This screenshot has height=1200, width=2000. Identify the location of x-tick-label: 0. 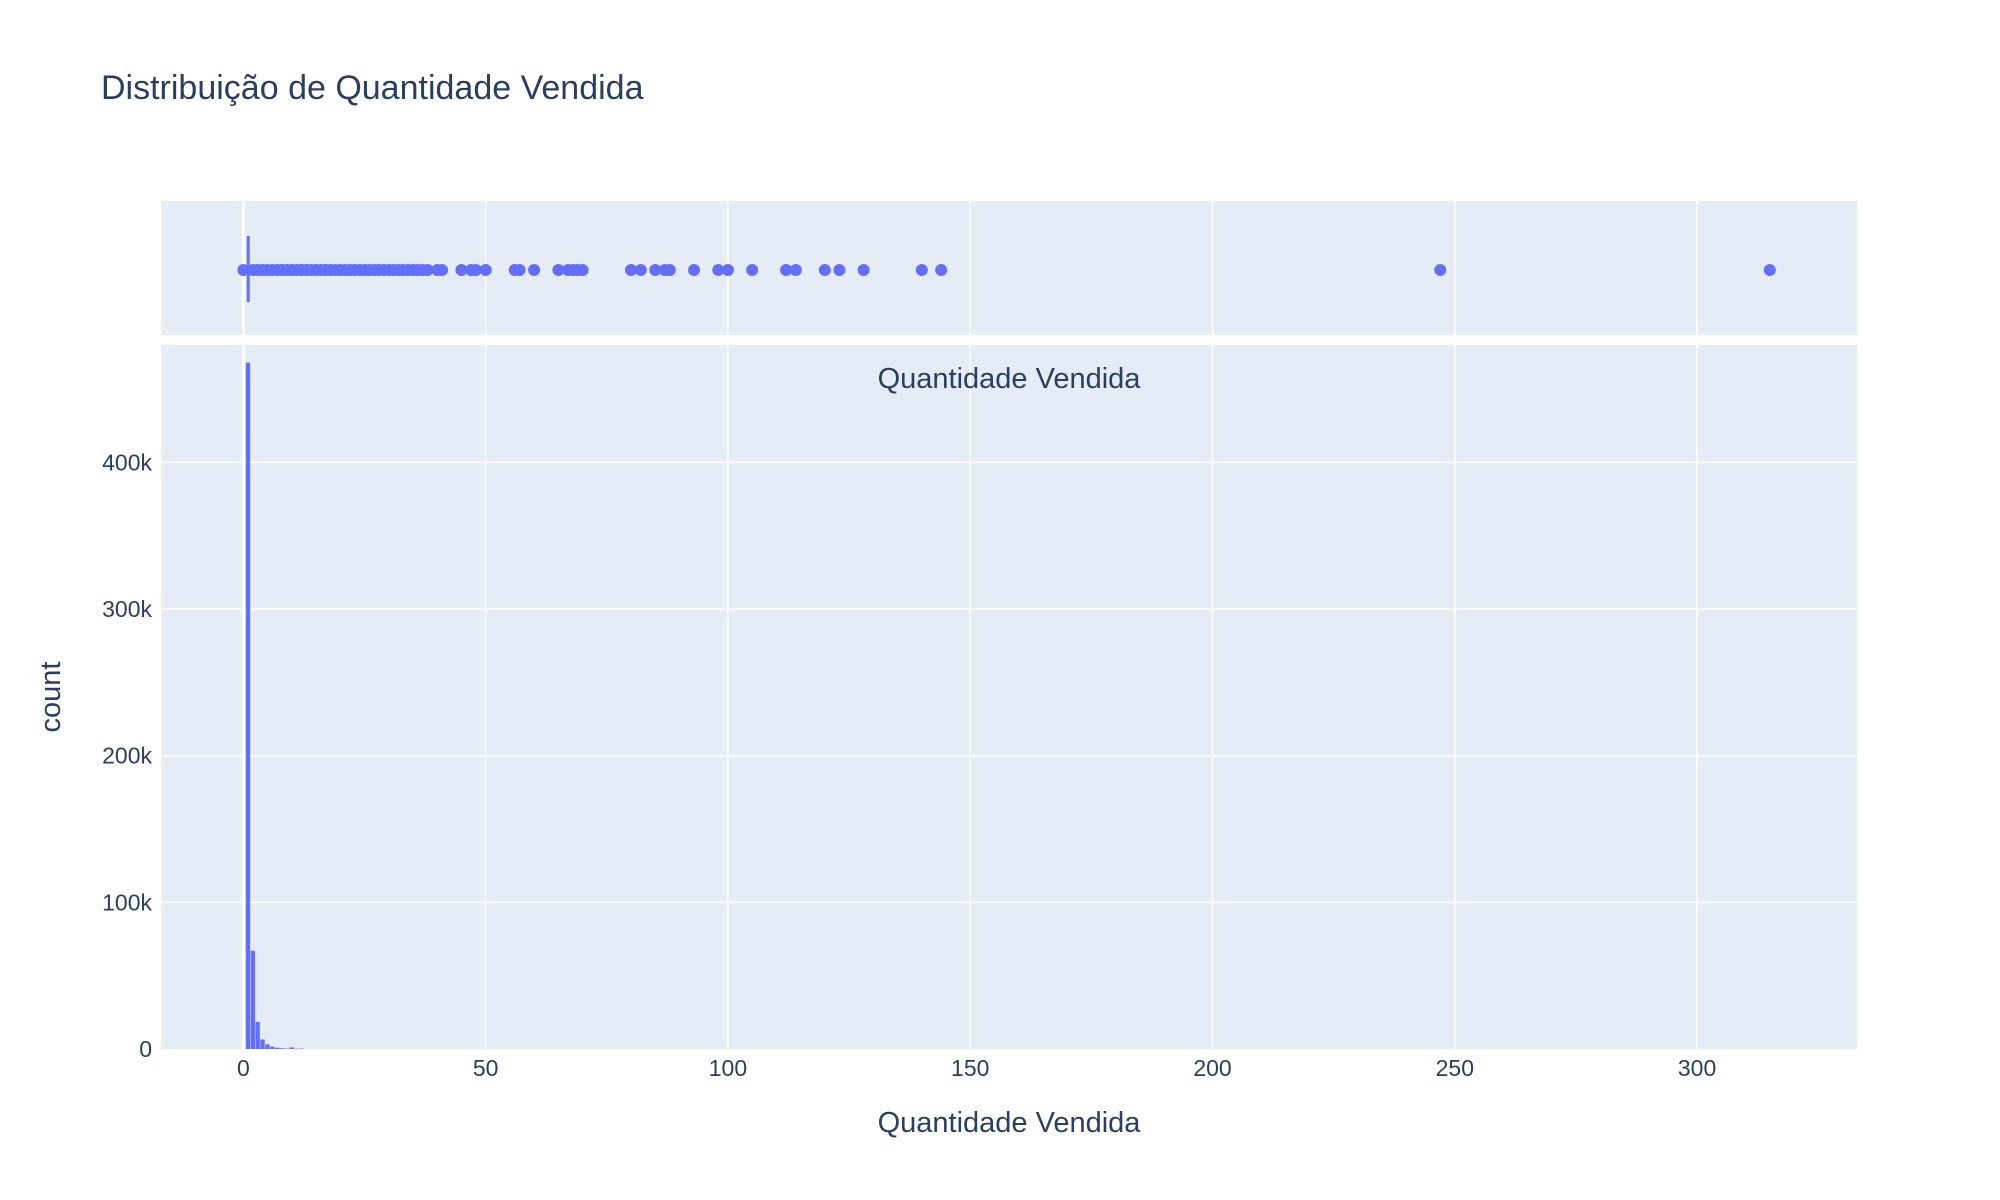
(243, 1068).